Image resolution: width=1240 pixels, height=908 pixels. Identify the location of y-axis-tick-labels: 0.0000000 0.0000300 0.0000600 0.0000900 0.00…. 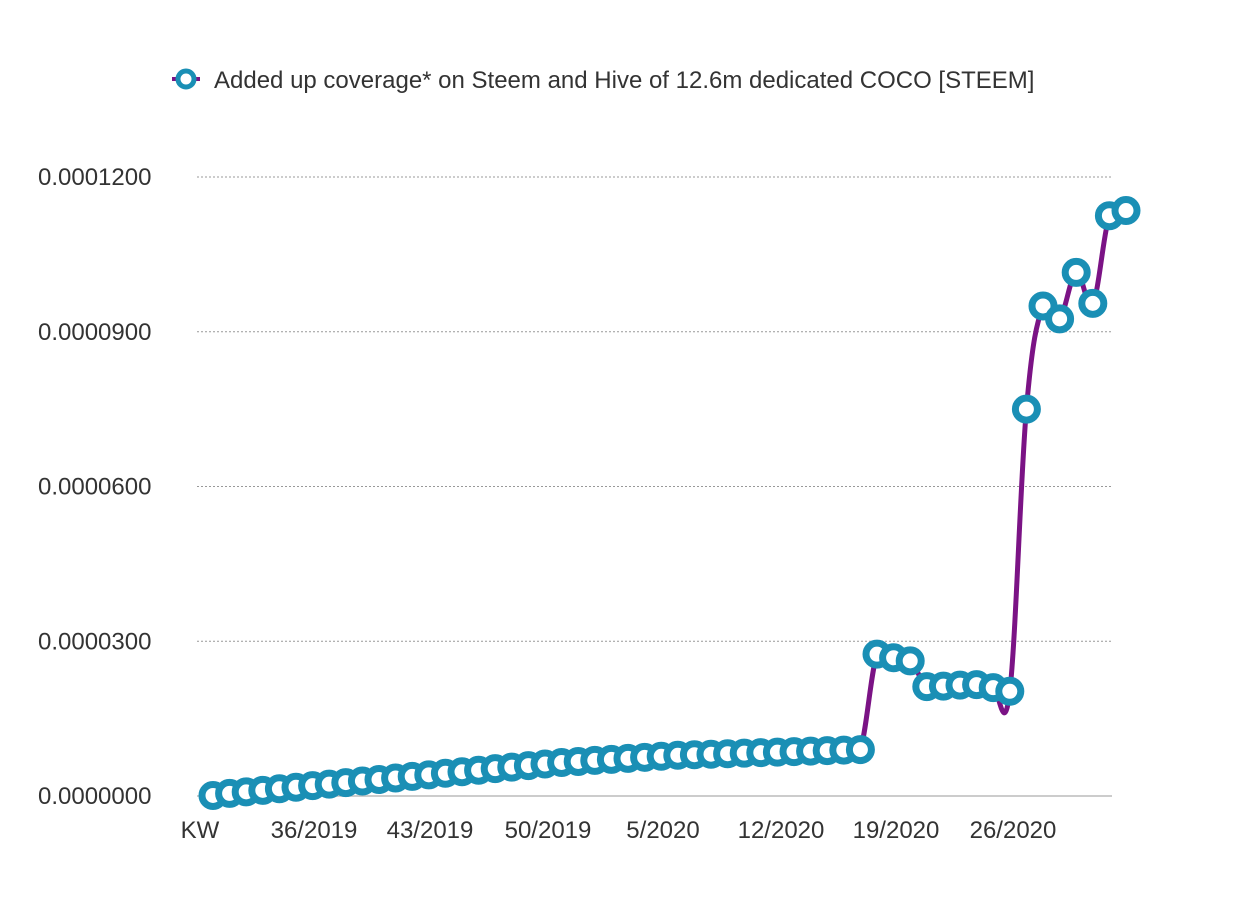
(94, 487).